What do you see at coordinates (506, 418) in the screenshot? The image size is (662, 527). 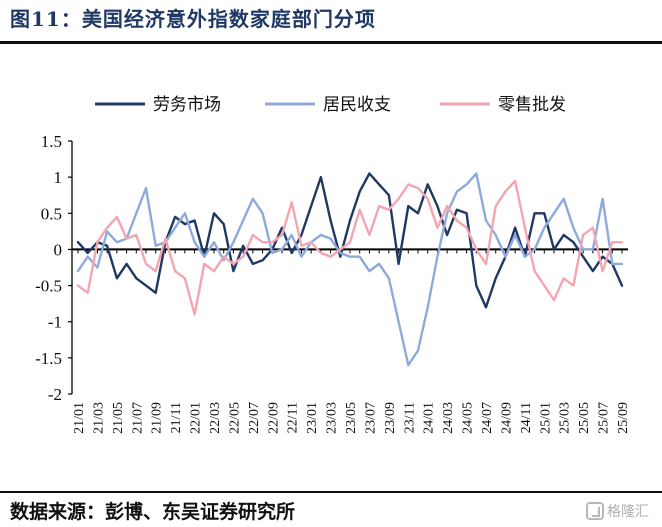 I see `x-tick-label: 24/09` at bounding box center [506, 418].